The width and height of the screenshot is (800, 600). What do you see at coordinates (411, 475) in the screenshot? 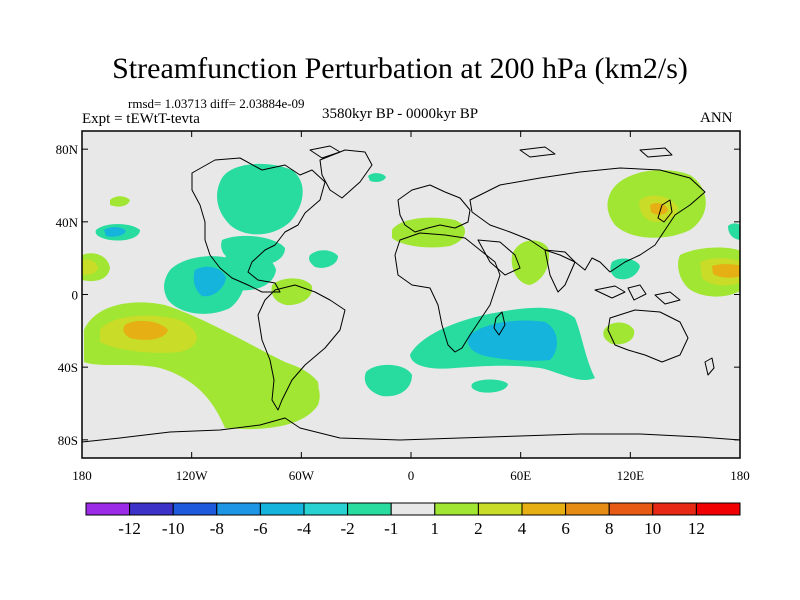
I see `x-tick-label: 0` at bounding box center [411, 475].